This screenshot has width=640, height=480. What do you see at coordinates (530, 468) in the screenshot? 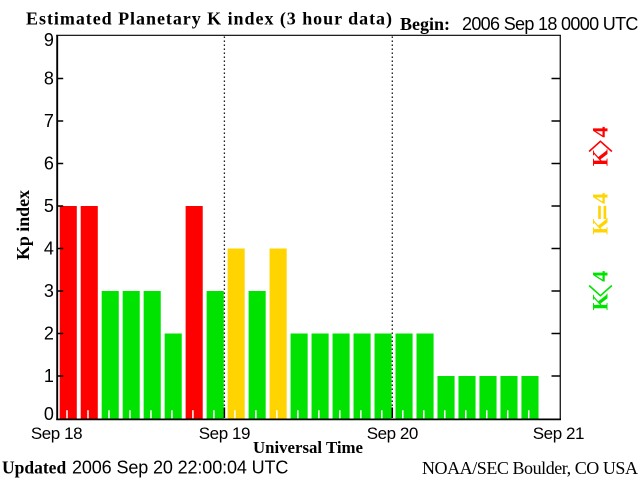
I see `svg-text: NOAA/SEC Boulder, CO USA` at bounding box center [530, 468].